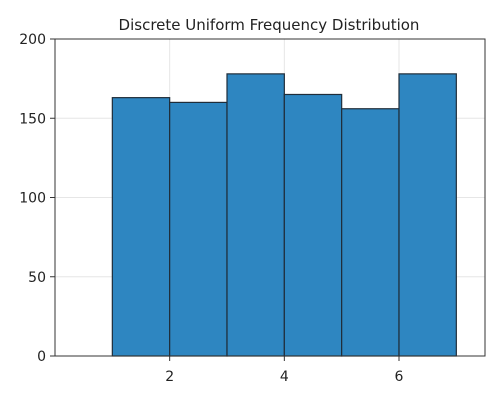 The image size is (500, 400). Describe the element at coordinates (399, 377) in the screenshot. I see `x-tick-label: 6` at that location.